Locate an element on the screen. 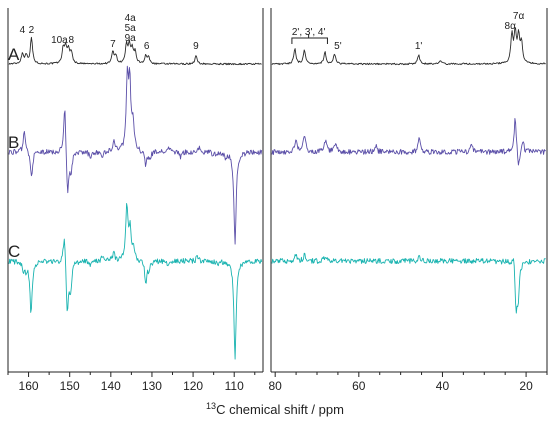 The image size is (550, 423). series-B-right-trace is located at coordinates (408, 142).